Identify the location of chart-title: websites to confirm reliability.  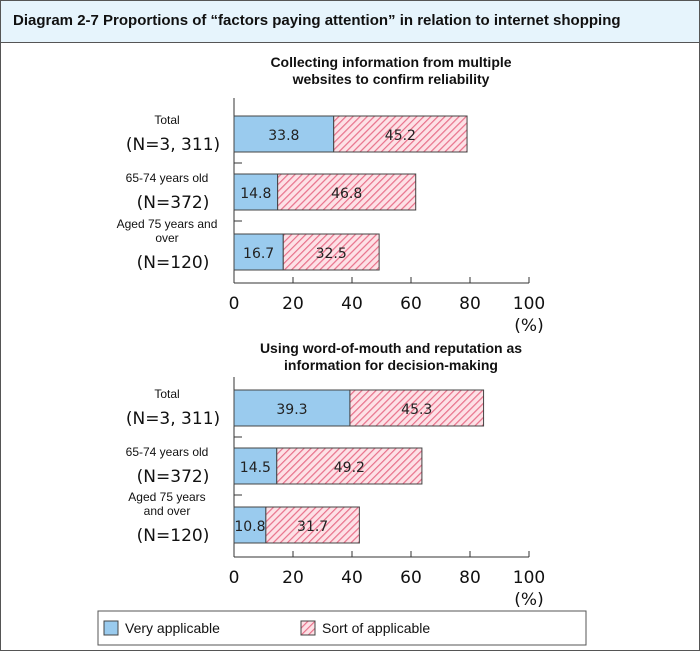
(391, 79).